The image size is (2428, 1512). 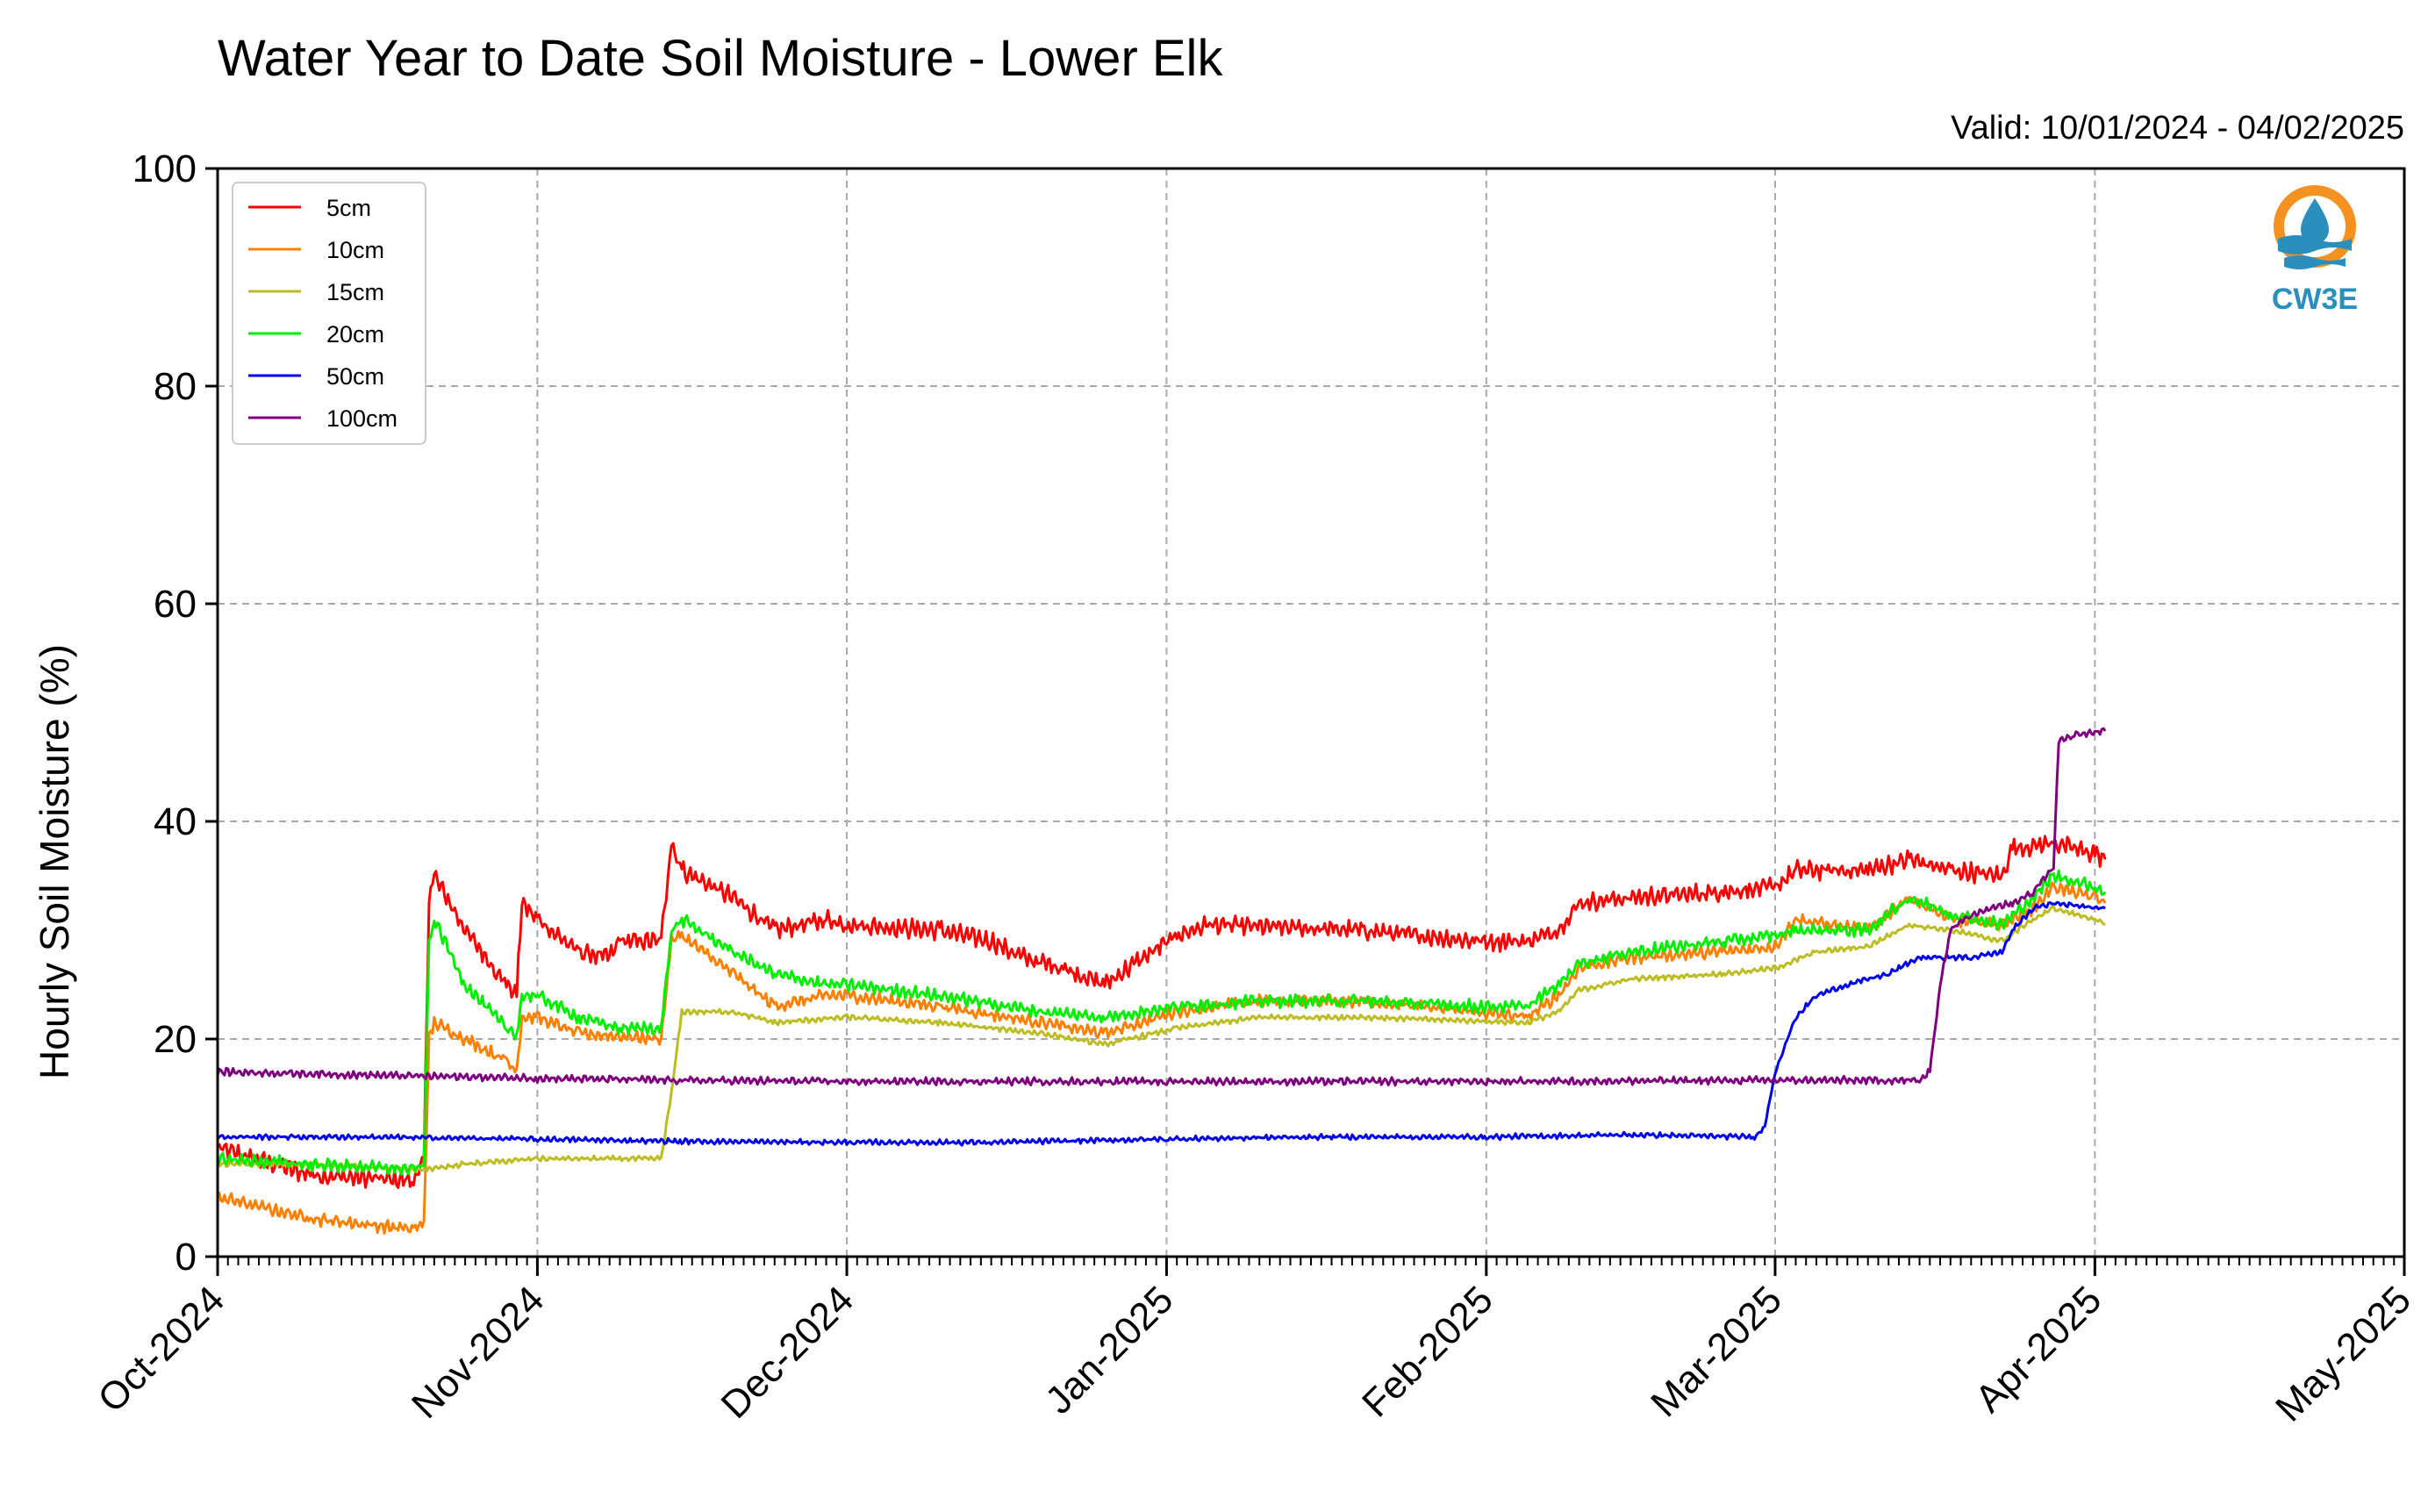 What do you see at coordinates (2038, 1349) in the screenshot?
I see `x-tick-label: Apr-2025` at bounding box center [2038, 1349].